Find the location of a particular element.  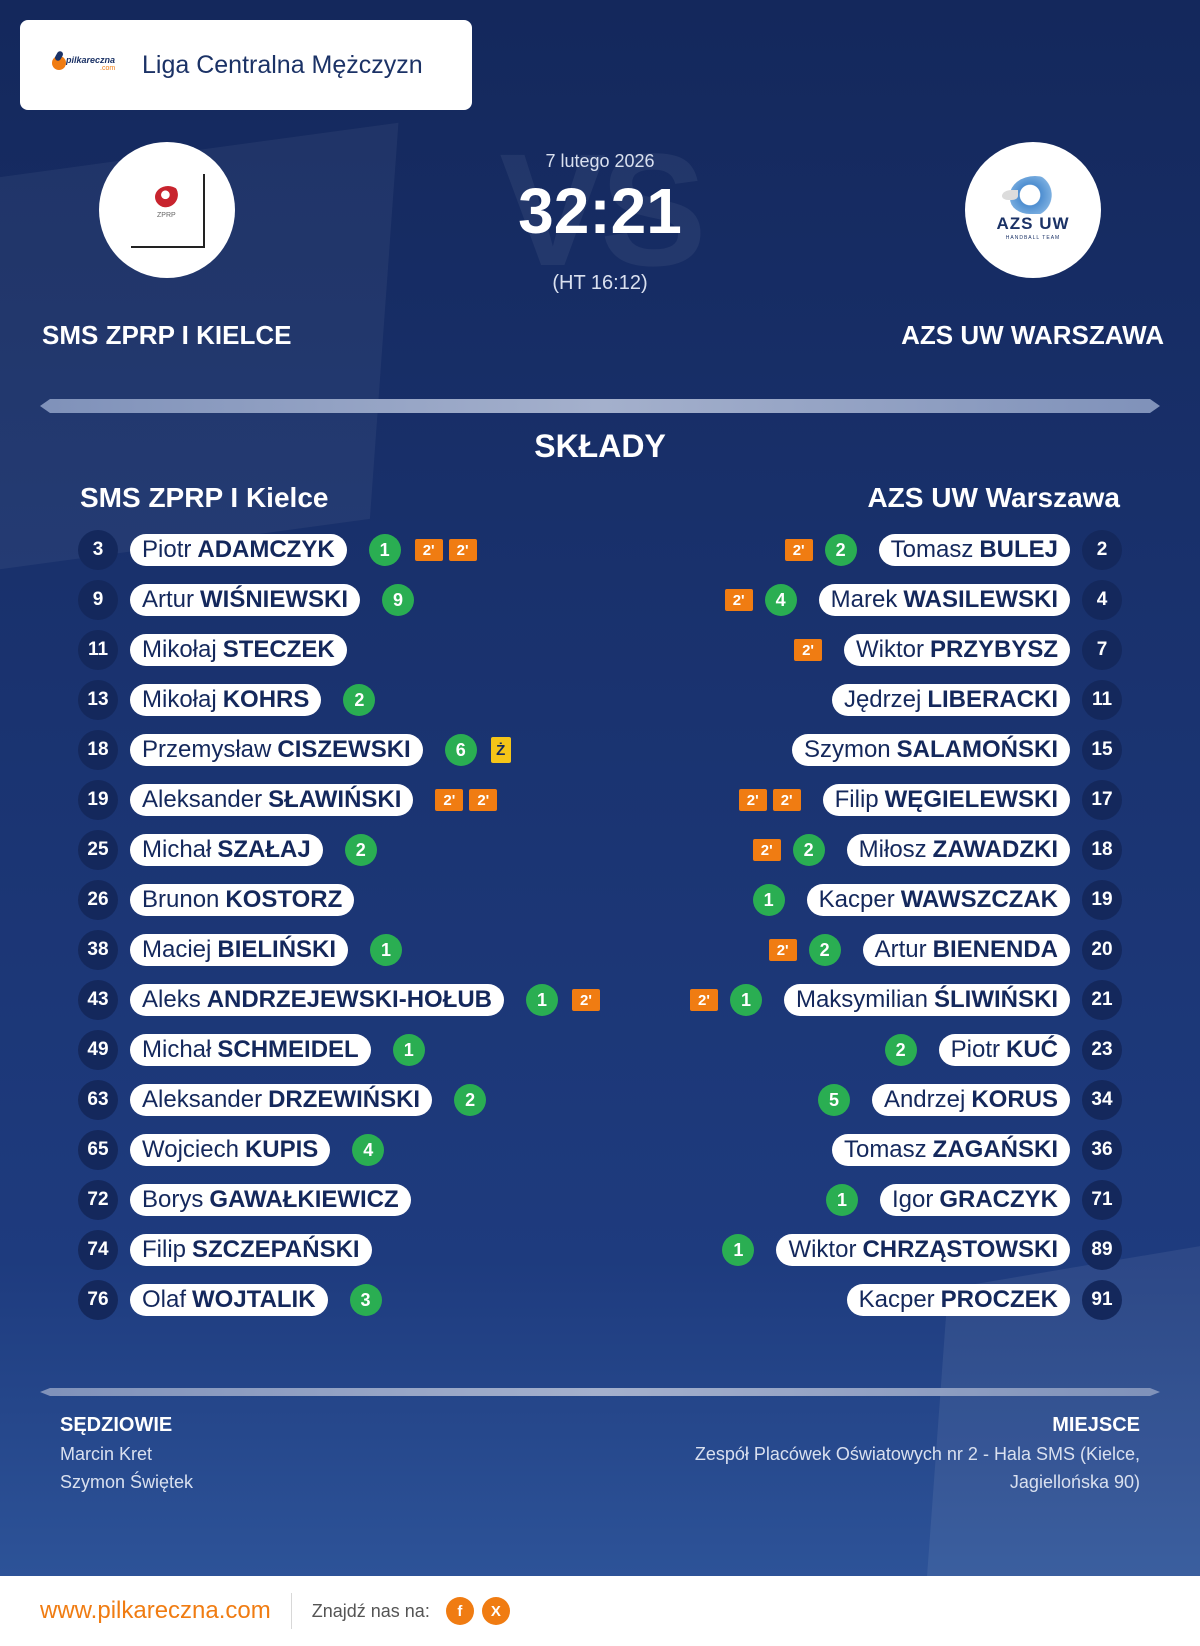

player-last-name: GAWAŁKIEWICZ is located at coordinates (304, 1199).